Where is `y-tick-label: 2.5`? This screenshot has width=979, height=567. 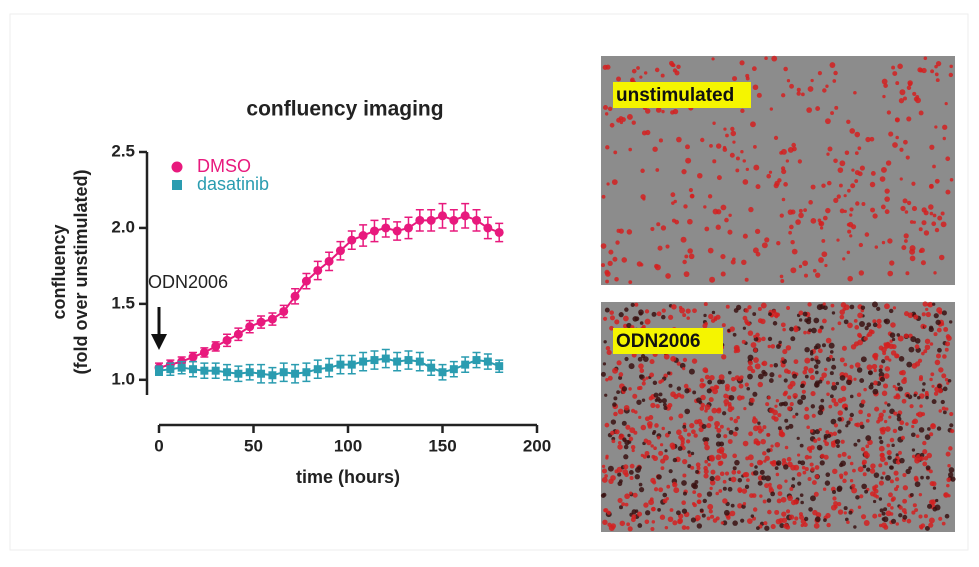 y-tick-label: 2.5 is located at coordinates (123, 150).